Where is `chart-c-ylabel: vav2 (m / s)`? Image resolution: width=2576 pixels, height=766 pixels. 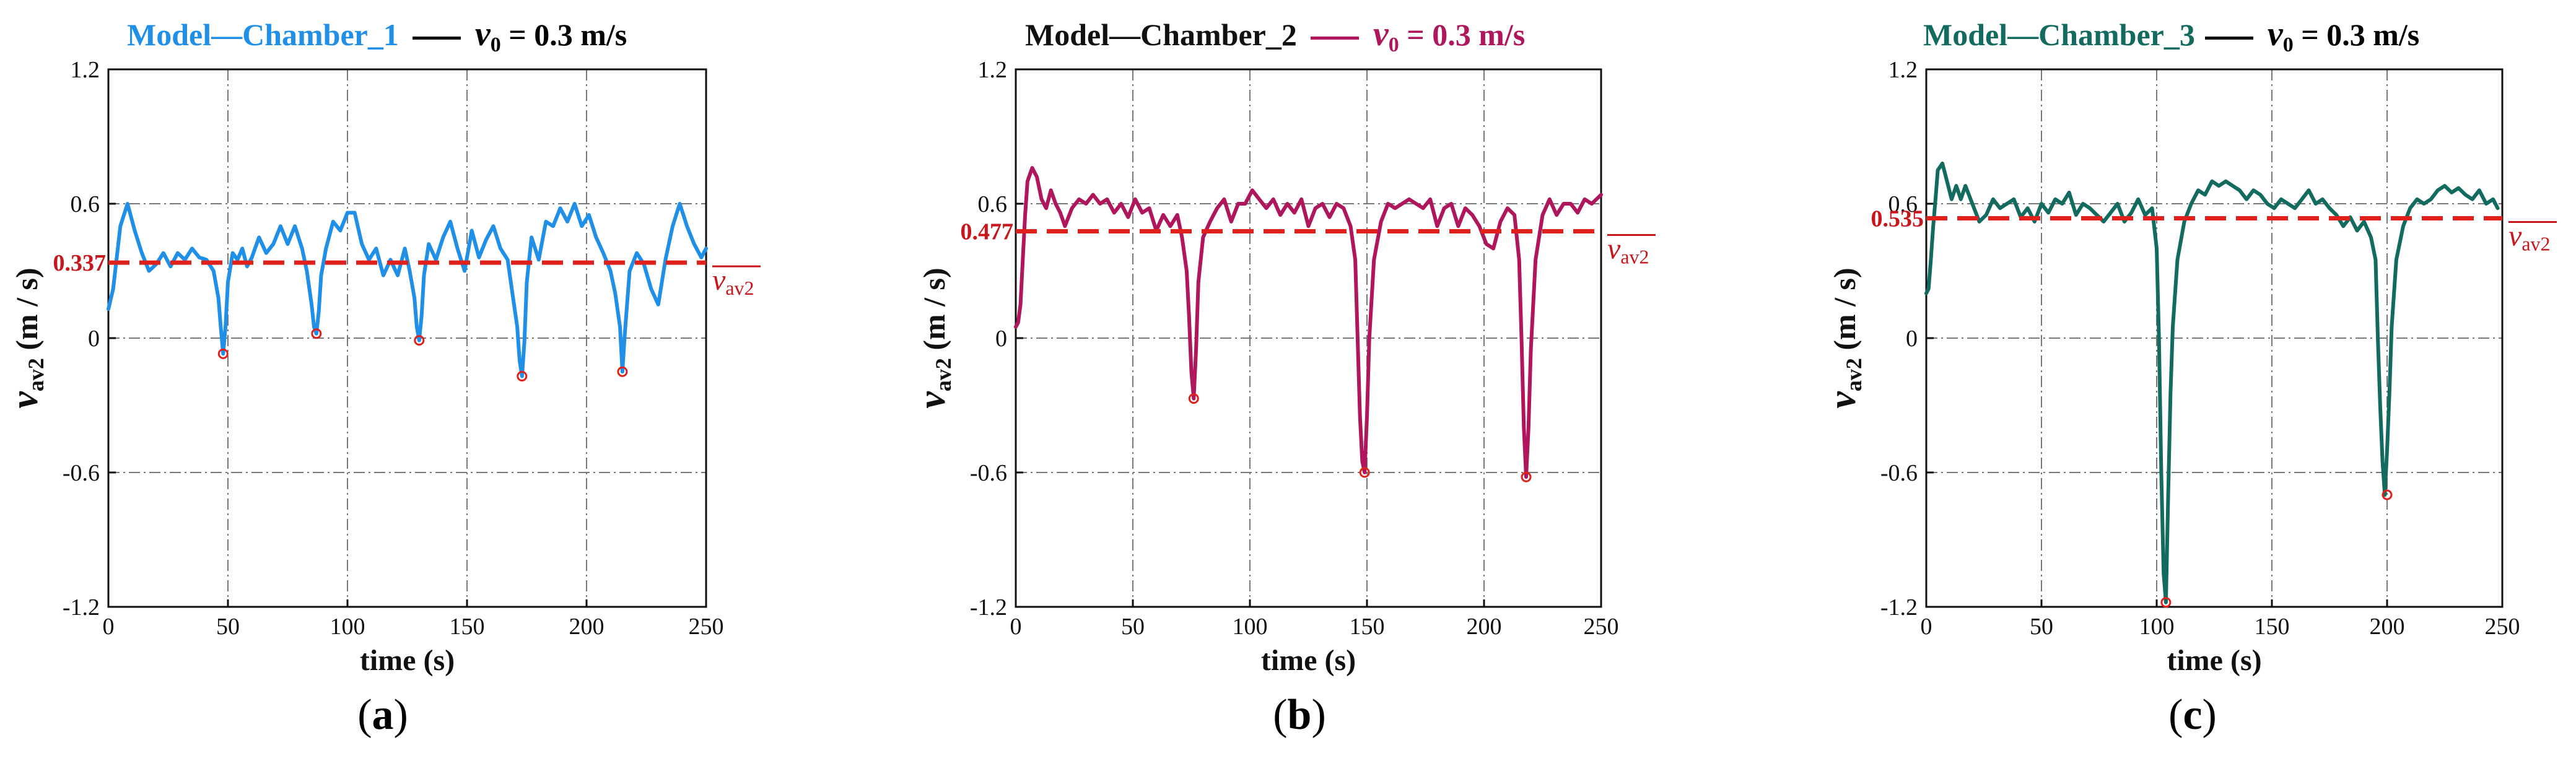
chart-c-ylabel: vav2 (m / s) is located at coordinates (1844, 338).